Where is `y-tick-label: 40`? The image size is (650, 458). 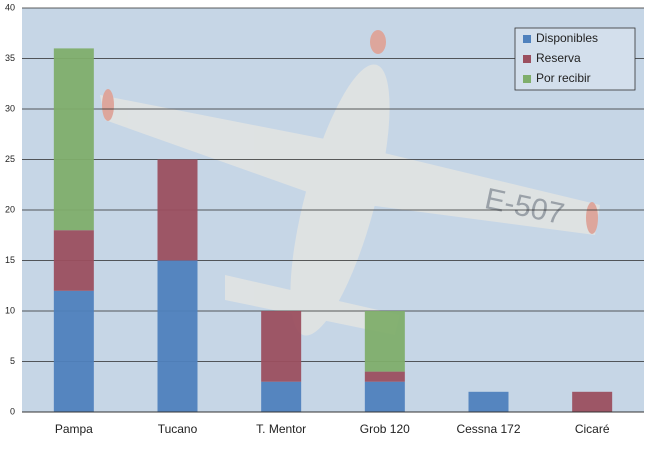
y-tick-label: 40 is located at coordinates (10, 7).